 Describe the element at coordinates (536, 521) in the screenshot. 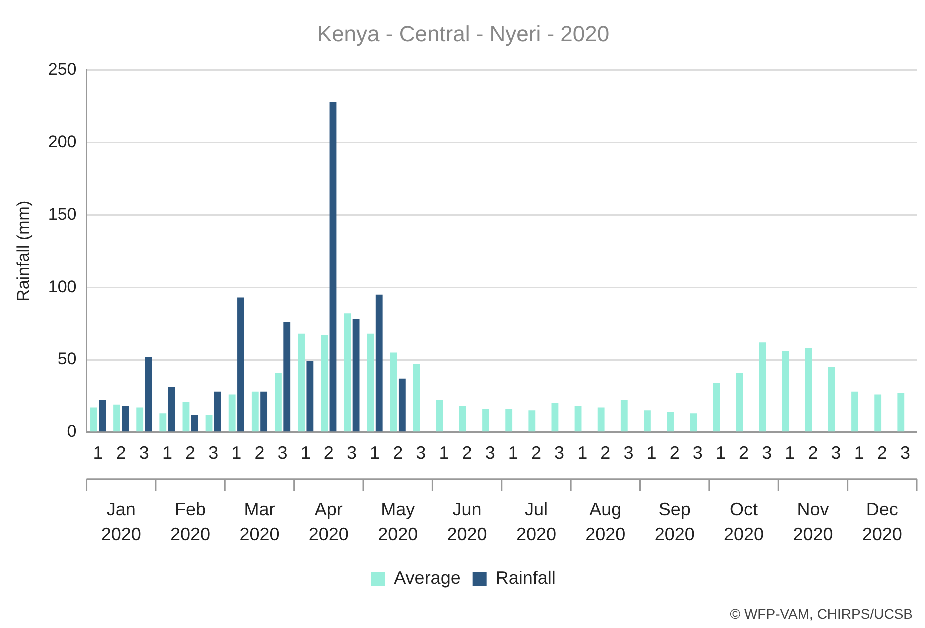

I see `text: Jul 2020` at that location.